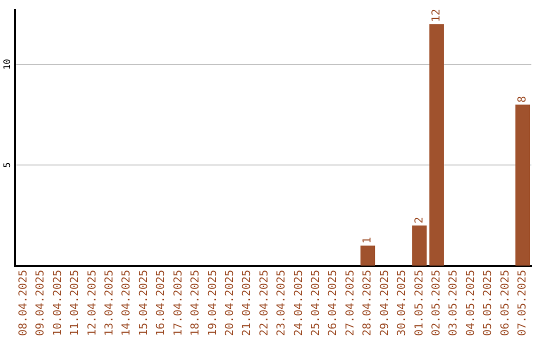 The width and height of the screenshot is (540, 340). Describe the element at coordinates (367, 240) in the screenshot. I see `data-label: 1` at that location.